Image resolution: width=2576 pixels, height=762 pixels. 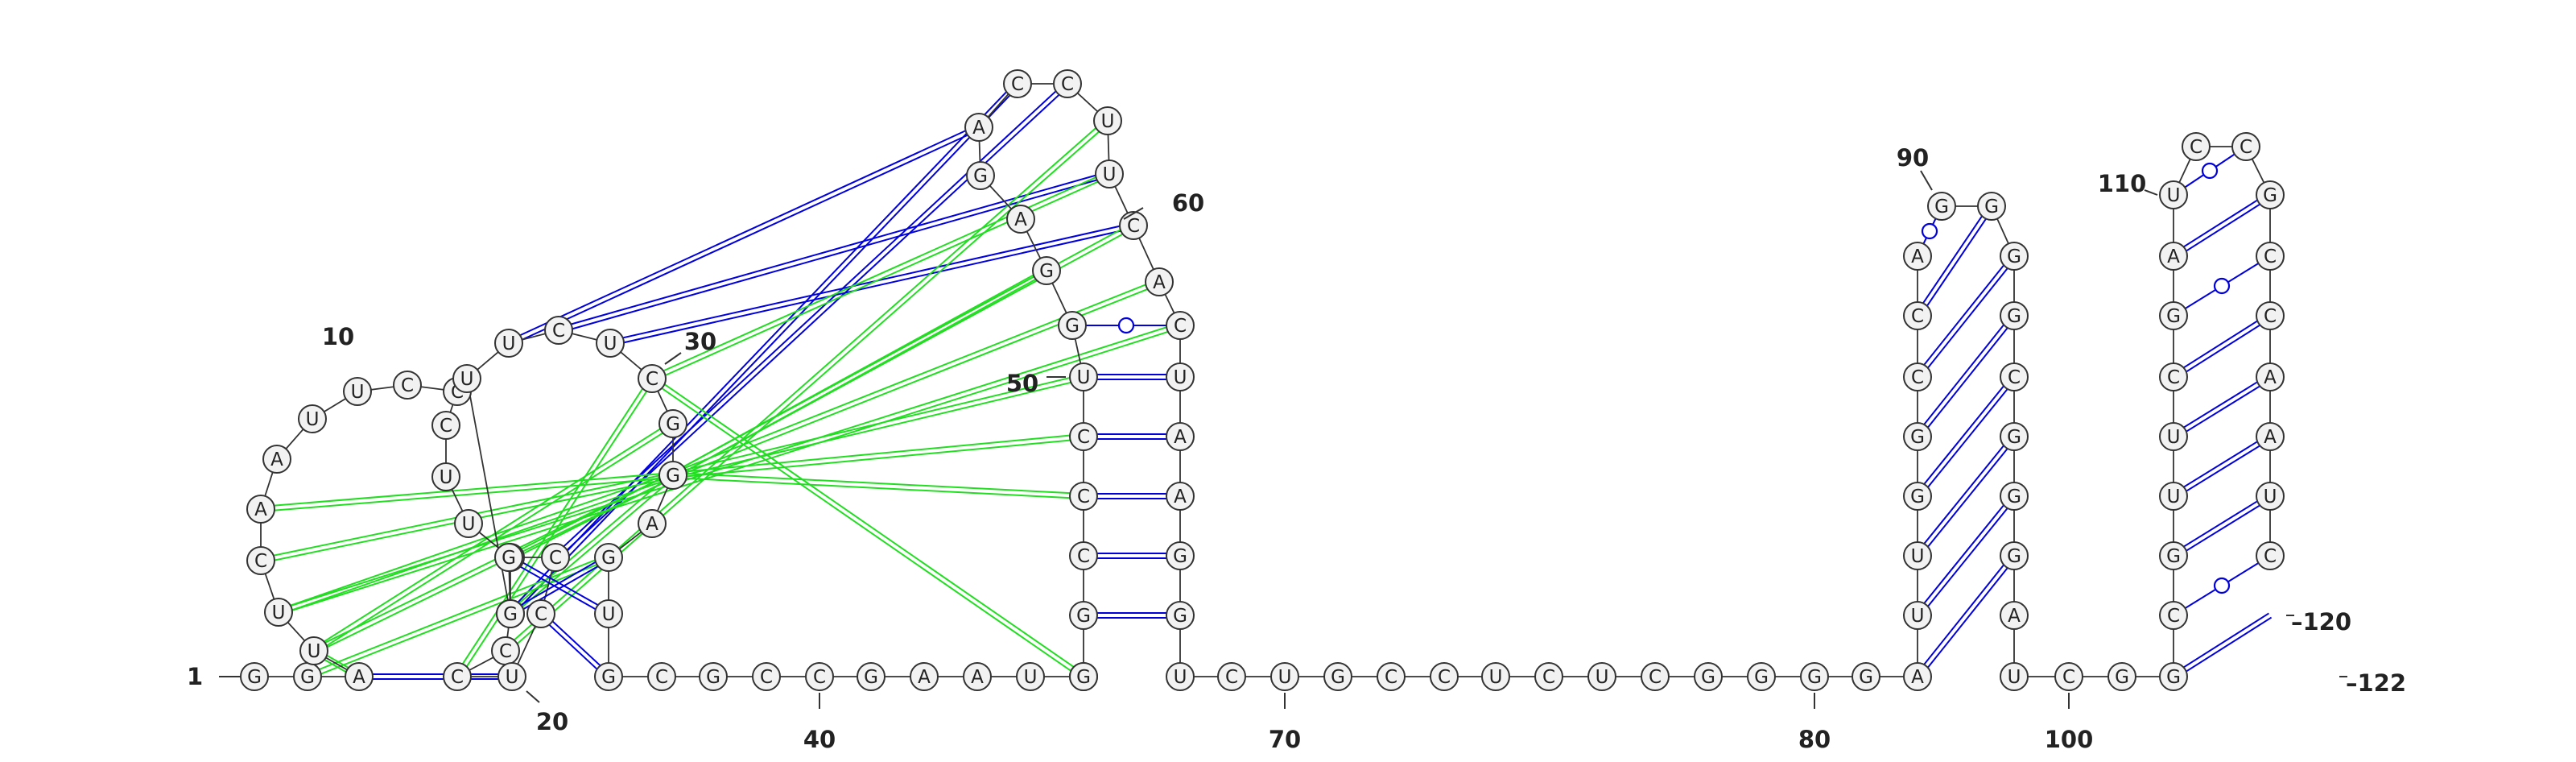 What do you see at coordinates (2151, 192) in the screenshot?
I see `position-tick` at bounding box center [2151, 192].